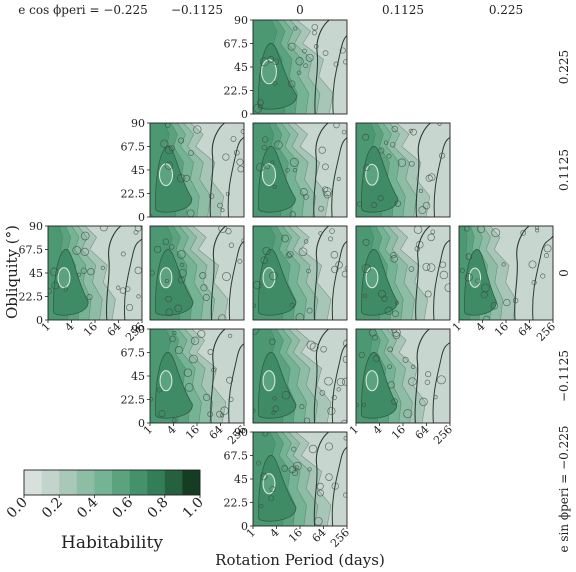  I want to click on colorbar-frame, so click(112, 482).